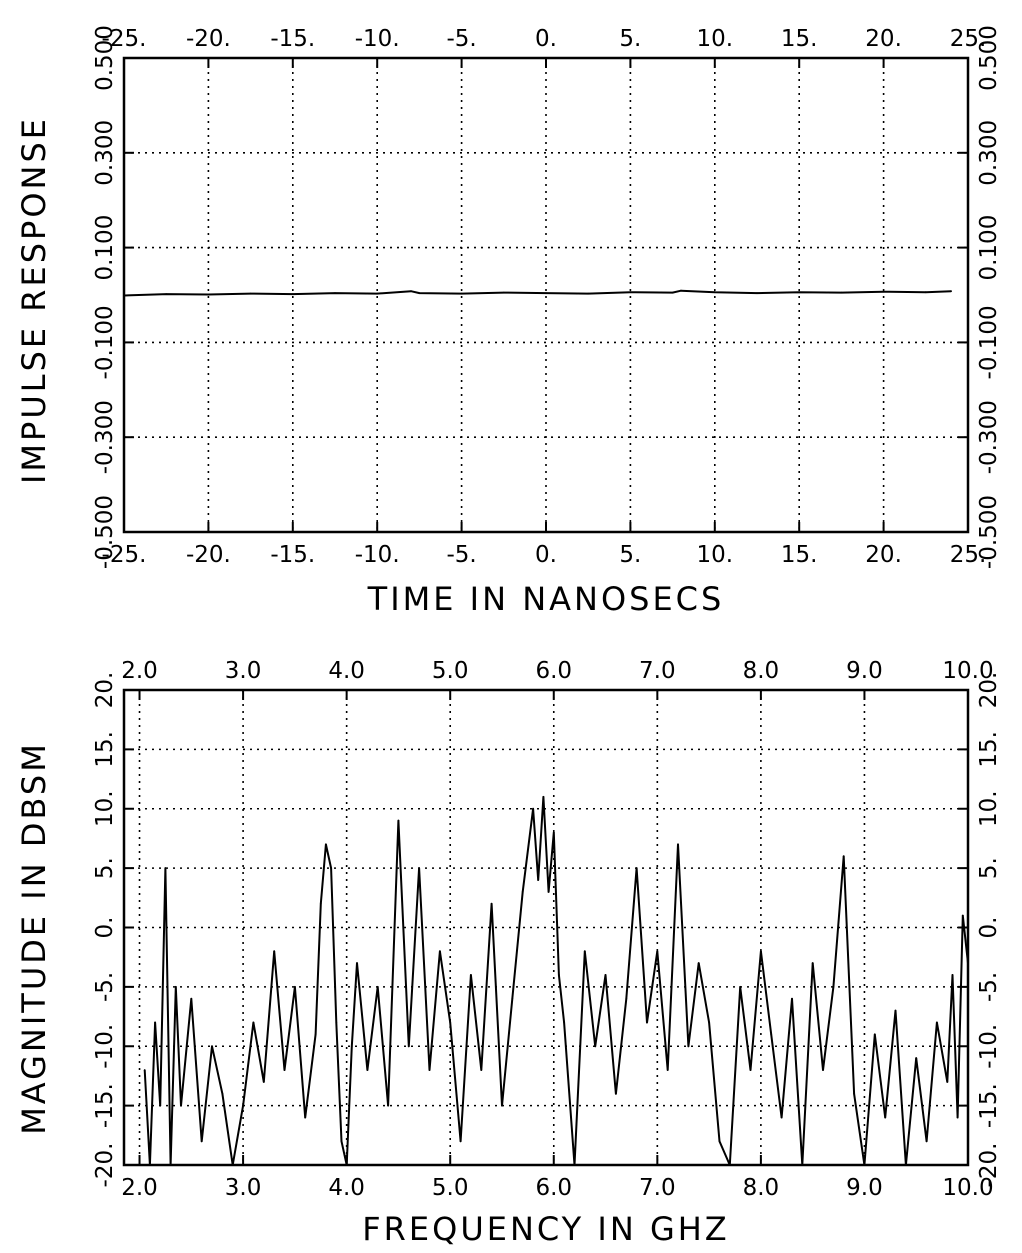 This screenshot has height=1253, width=1022. What do you see at coordinates (967, 671) in the screenshot?
I see `magnitude-xtick-label-top-8: 10.0` at bounding box center [967, 671].